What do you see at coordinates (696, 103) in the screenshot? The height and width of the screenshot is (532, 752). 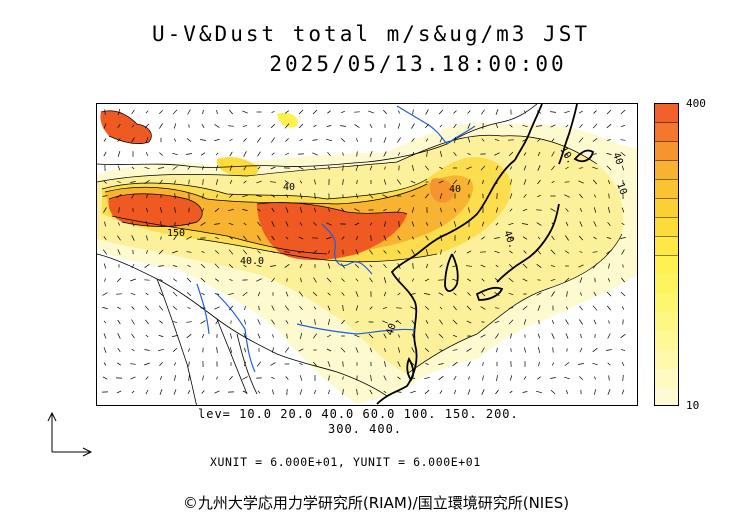 I see `colorbar-max-label: 400` at bounding box center [696, 103].